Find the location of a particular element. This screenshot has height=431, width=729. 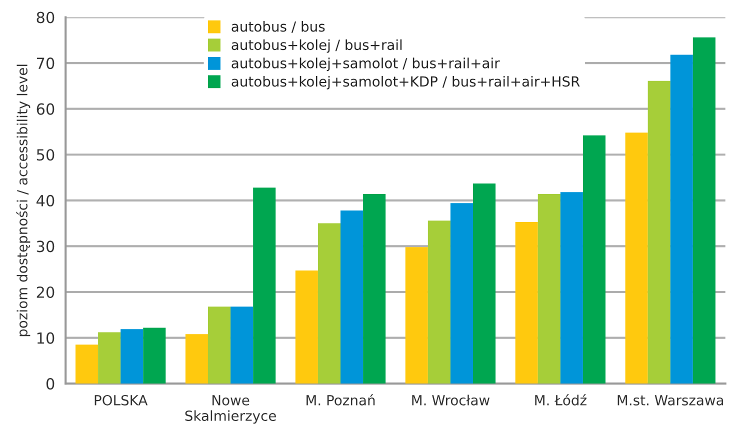

x-tick-label: POLSKA is located at coordinates (121, 400).